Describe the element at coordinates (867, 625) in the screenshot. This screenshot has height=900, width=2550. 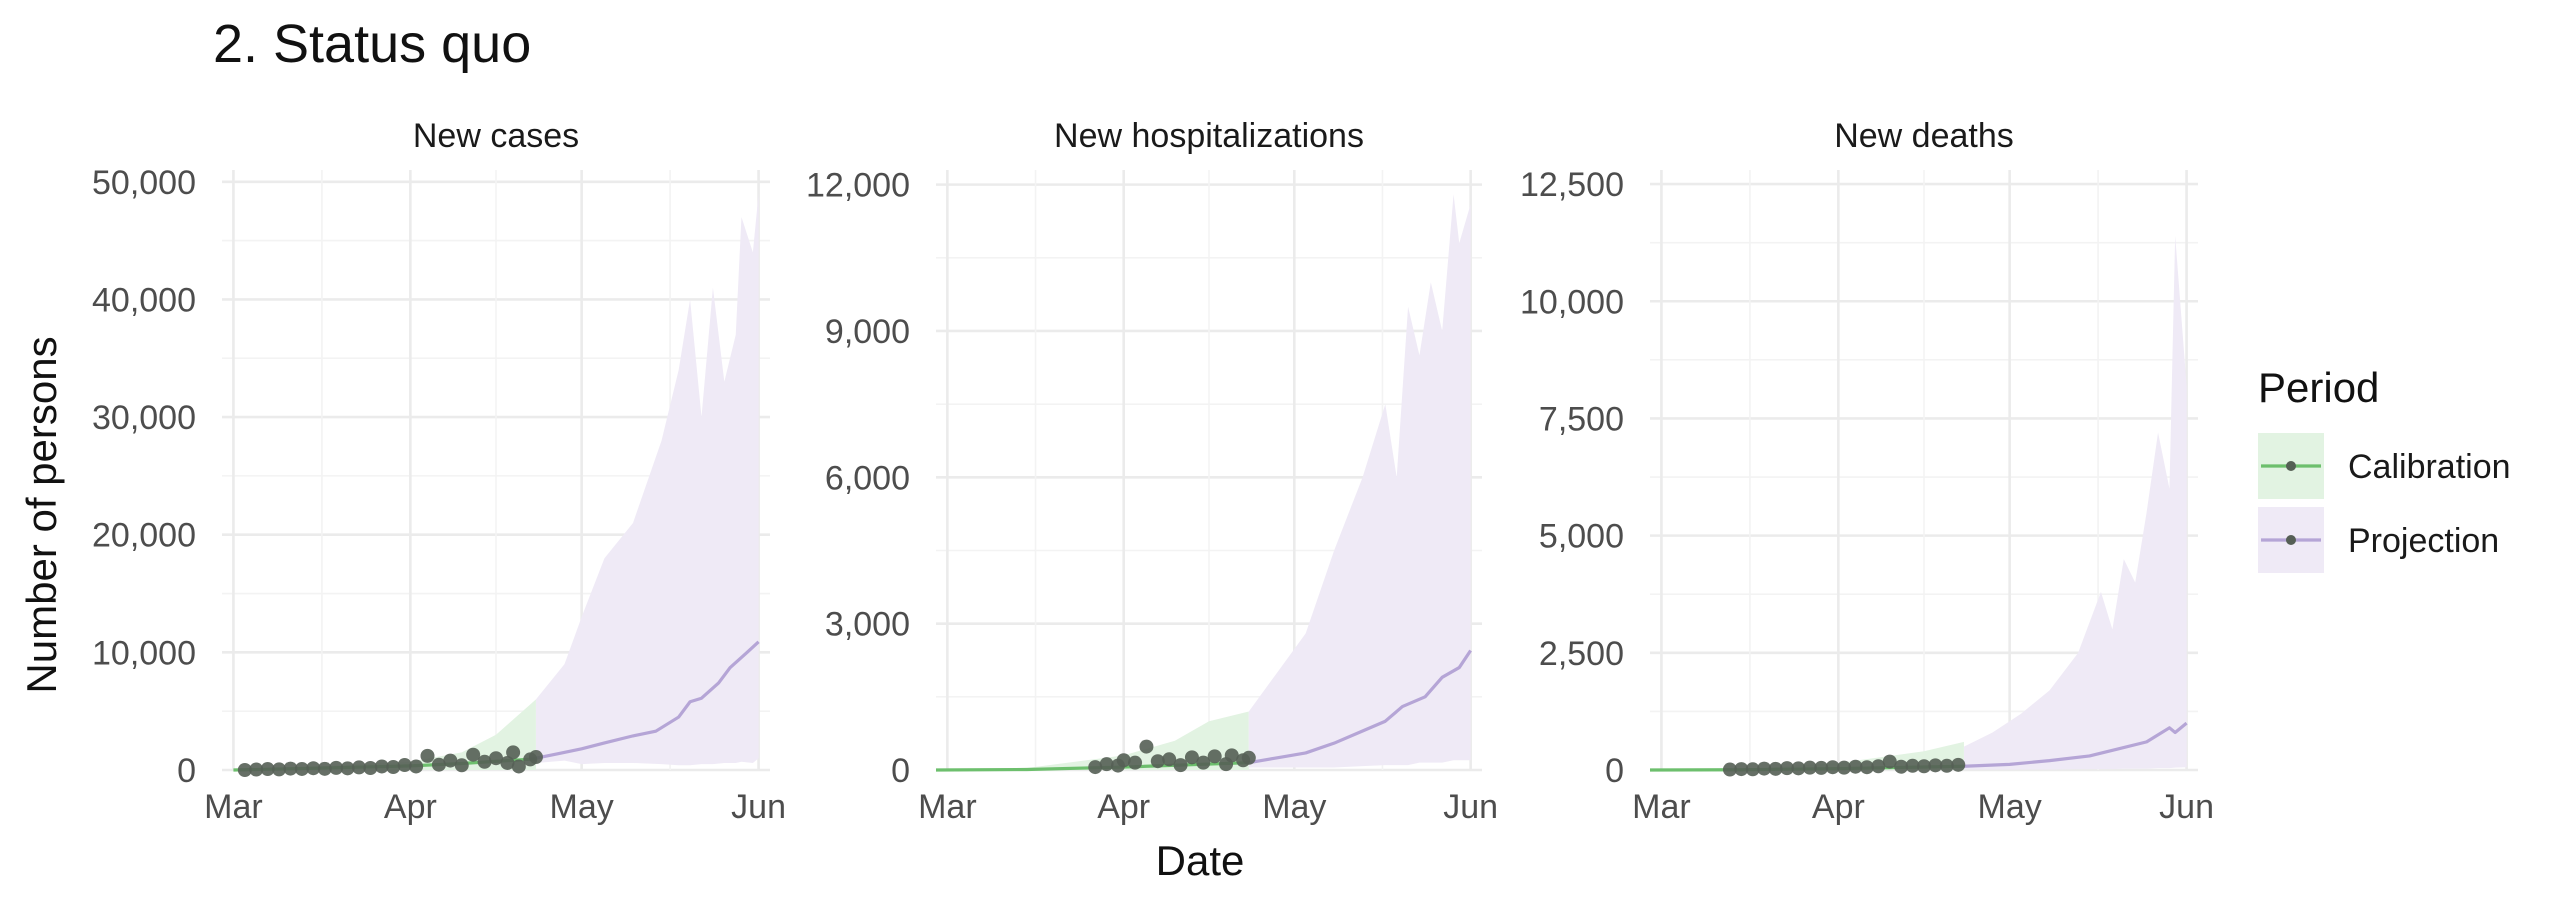
I see `y-tick-label: 3,000` at that location.